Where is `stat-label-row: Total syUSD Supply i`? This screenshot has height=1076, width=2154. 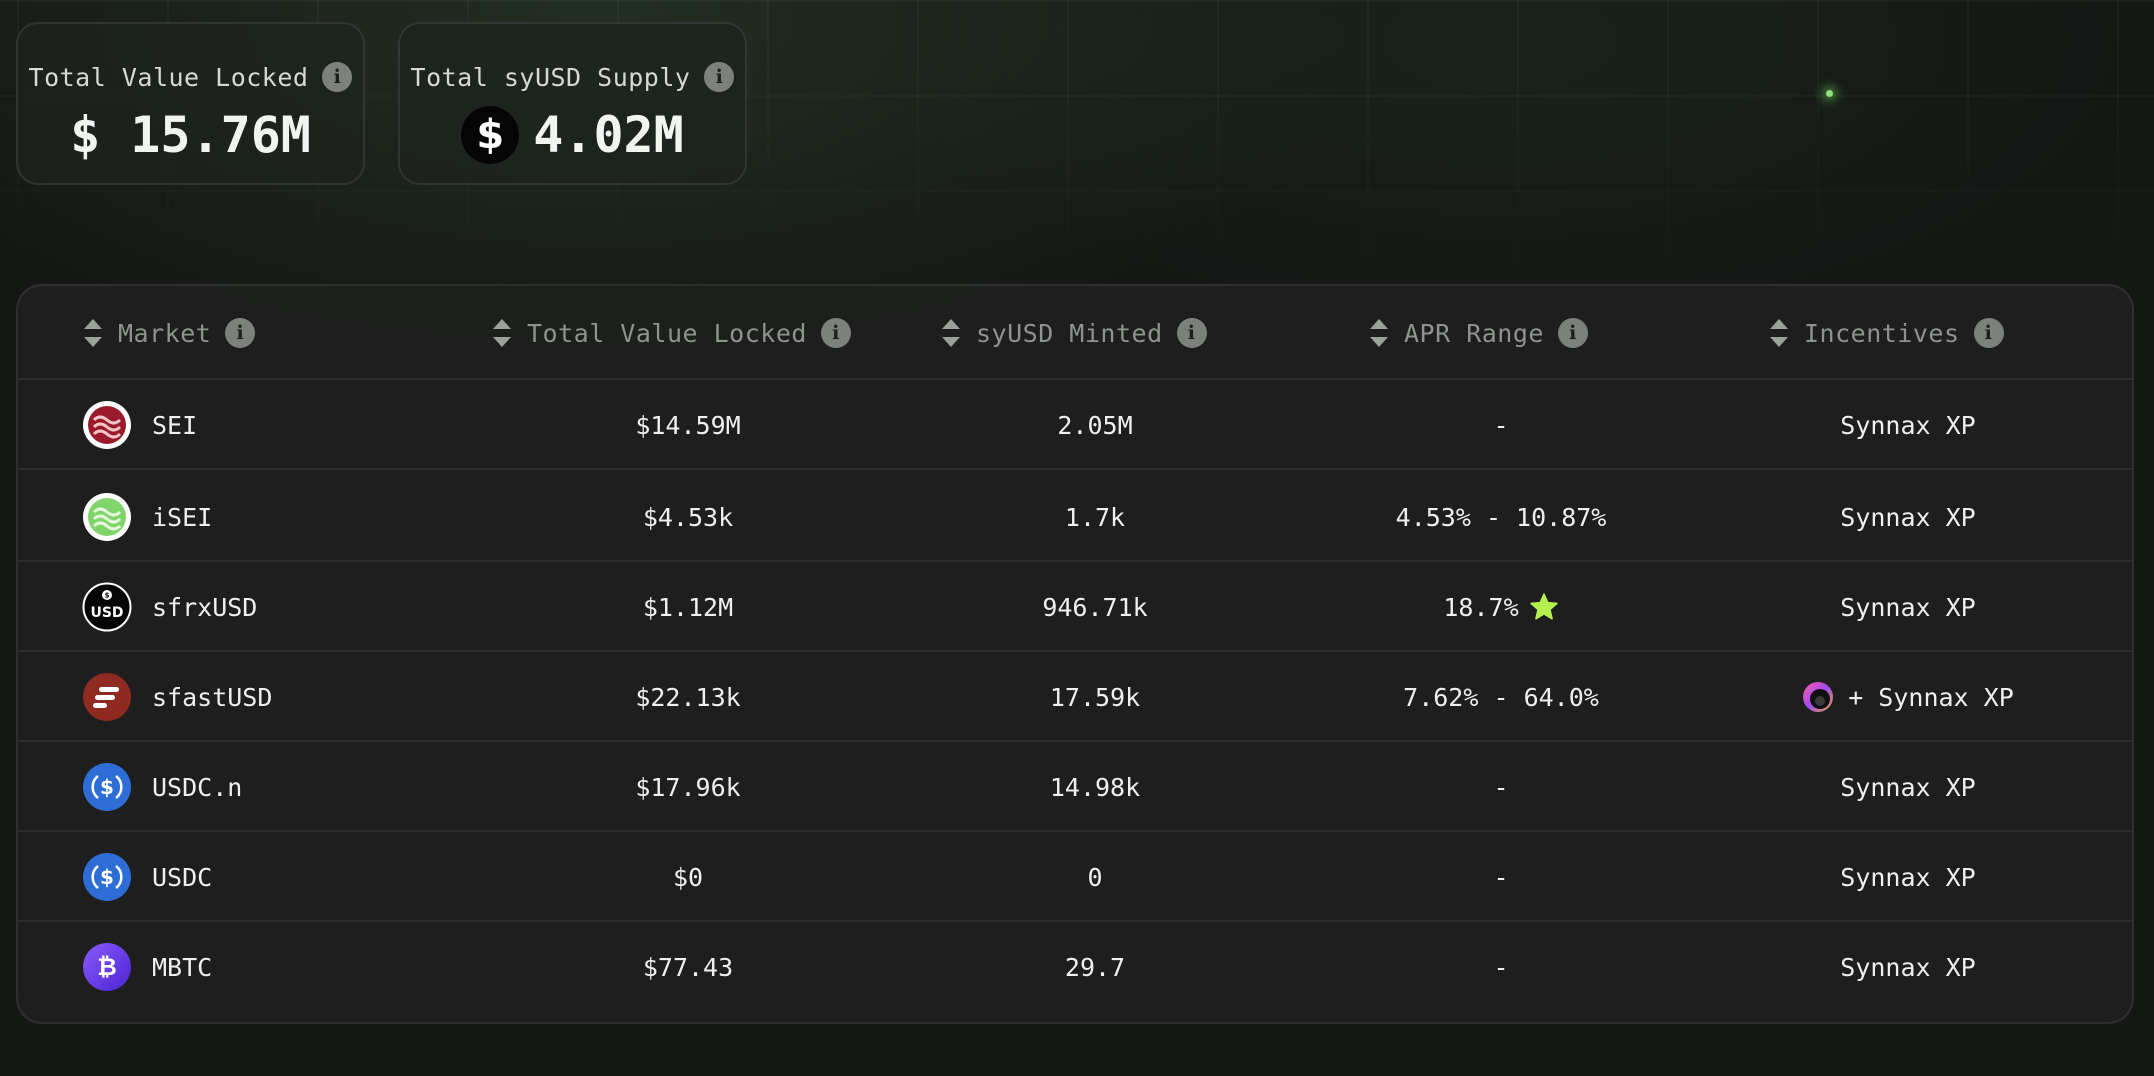
stat-label-row: Total syUSD Supply i is located at coordinates (572, 77).